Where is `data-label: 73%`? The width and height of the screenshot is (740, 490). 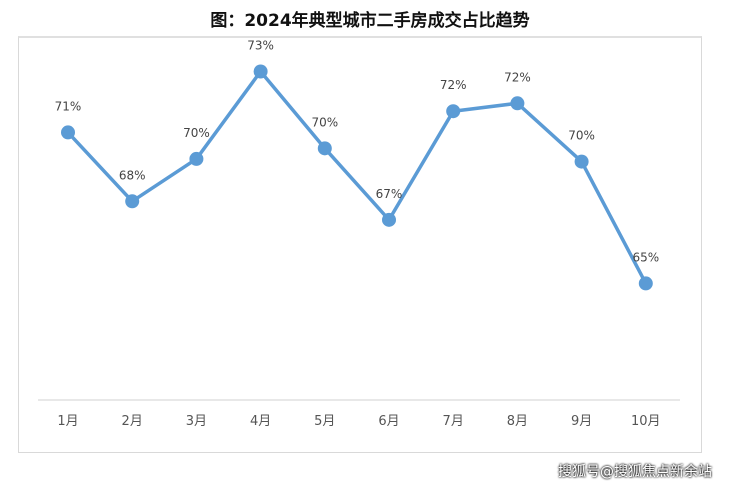 data-label: 73% is located at coordinates (260, 45).